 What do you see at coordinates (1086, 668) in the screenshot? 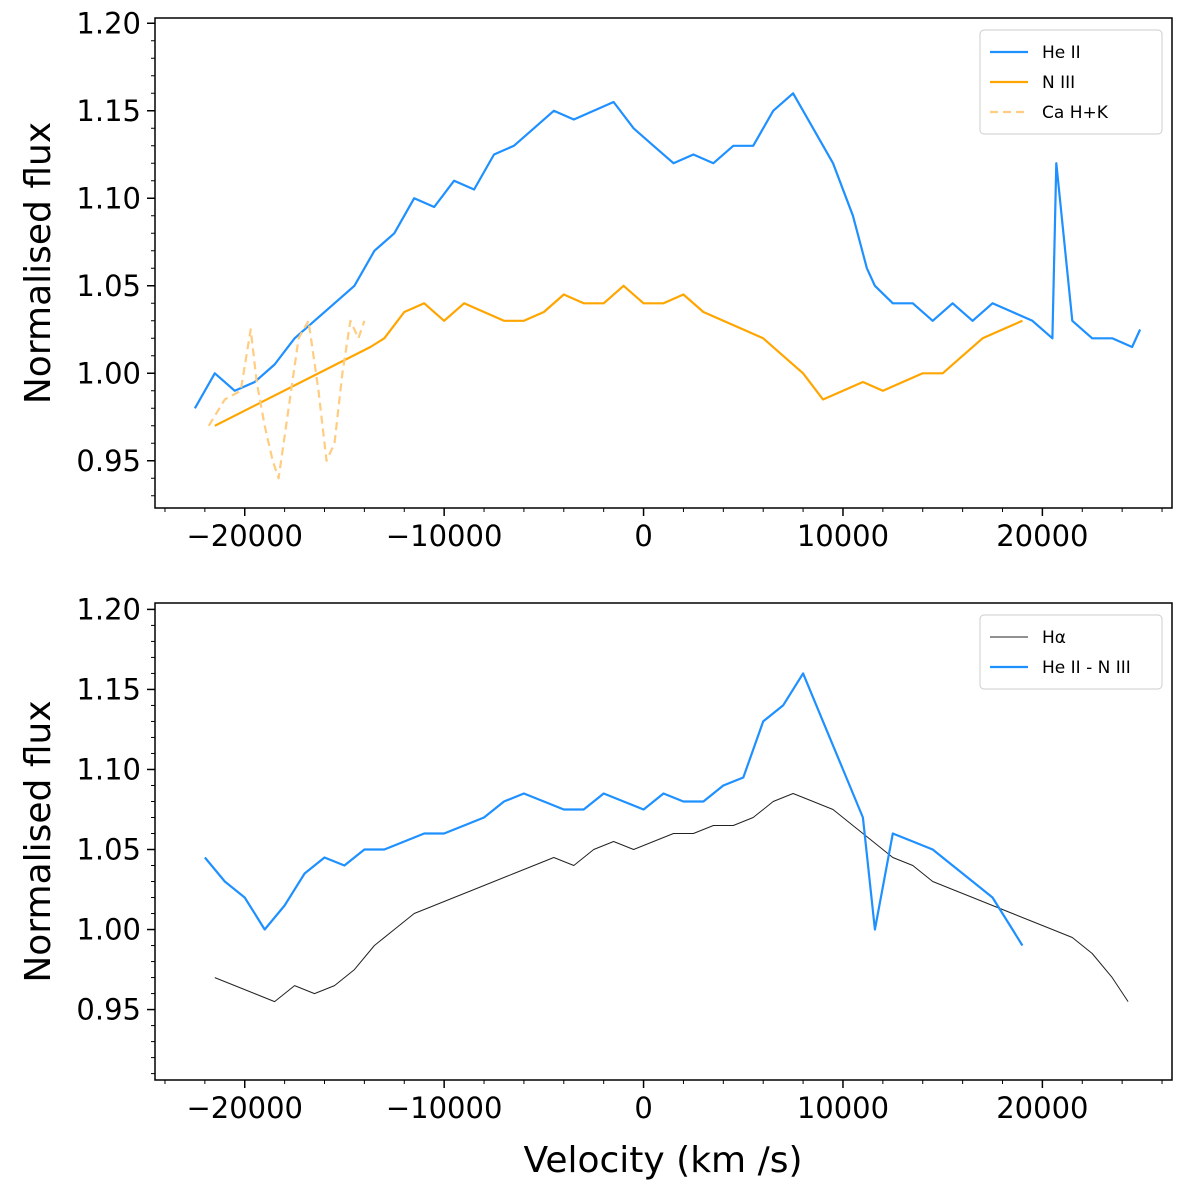
I see `legend-label: He II - N III` at bounding box center [1086, 668].